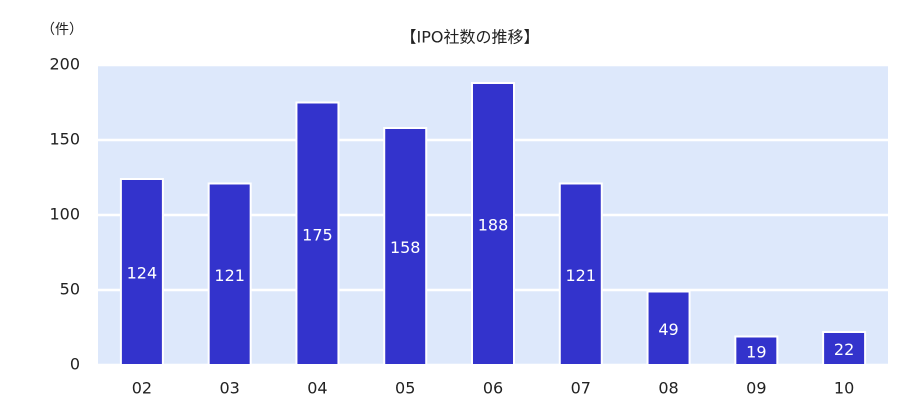 This screenshot has height=411, width=907. What do you see at coordinates (493, 388) in the screenshot?
I see `x-tick-label: 06` at bounding box center [493, 388].